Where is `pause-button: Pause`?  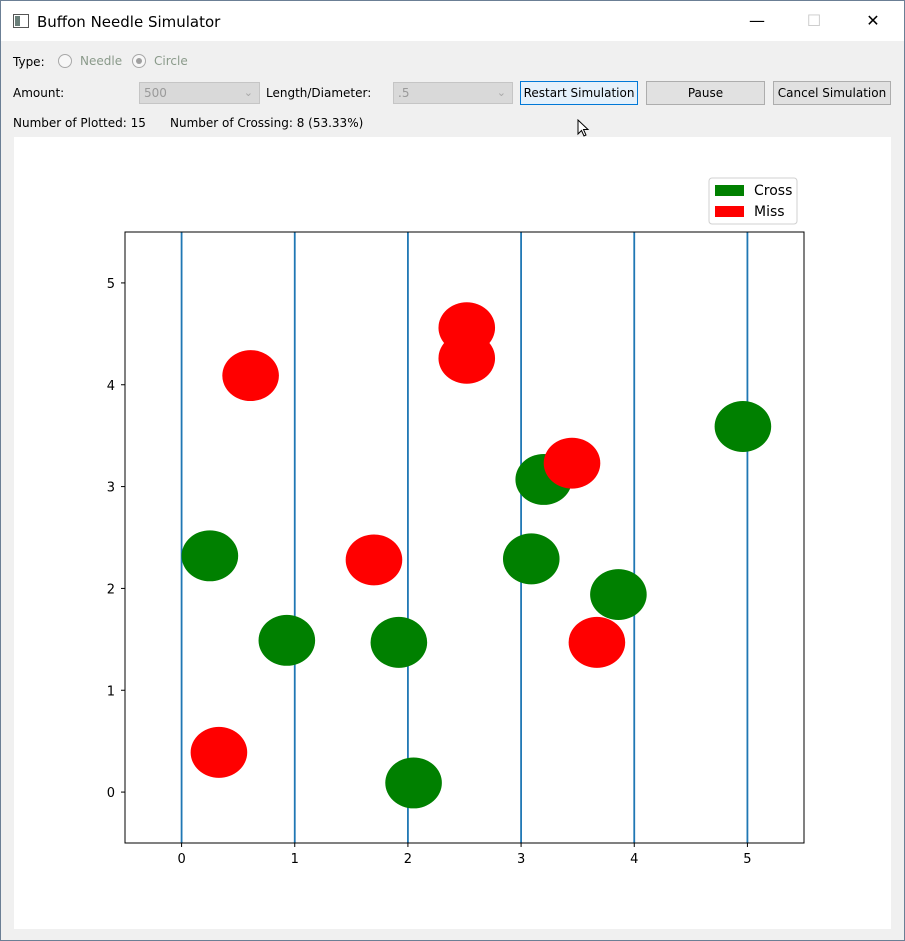 pause-button: Pause is located at coordinates (705, 93).